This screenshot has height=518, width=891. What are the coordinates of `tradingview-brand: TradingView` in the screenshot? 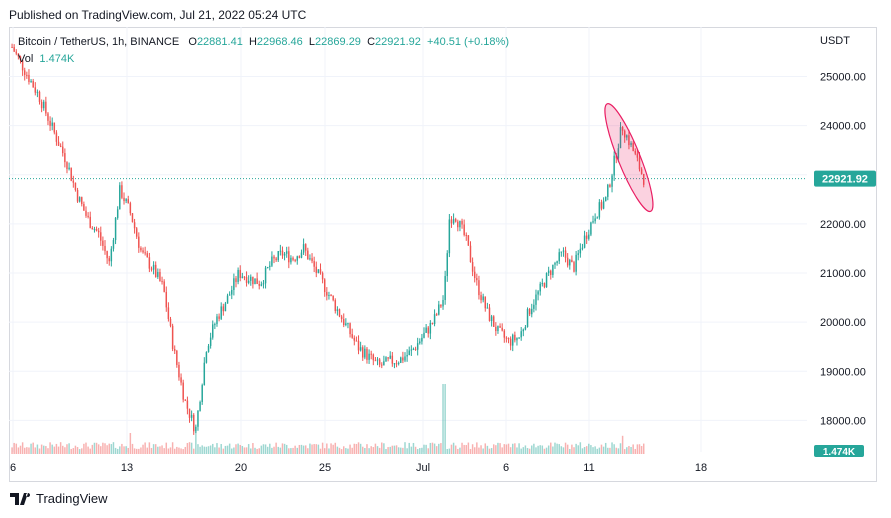 It's located at (59, 498).